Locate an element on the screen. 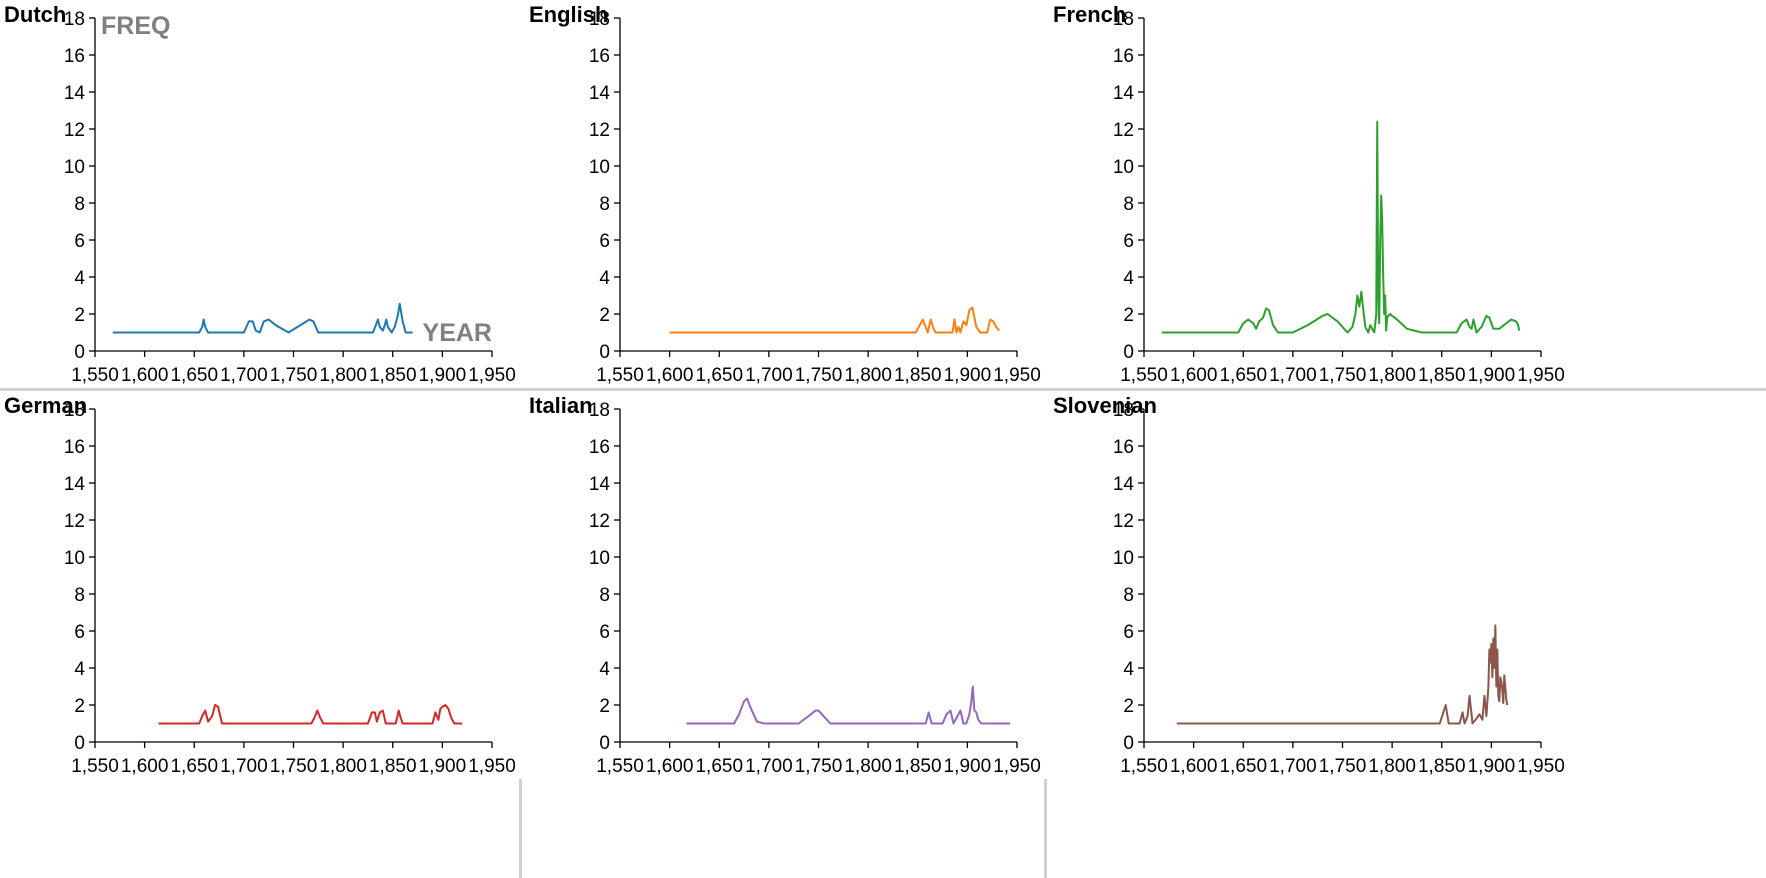  series-line-german is located at coordinates (310, 714).